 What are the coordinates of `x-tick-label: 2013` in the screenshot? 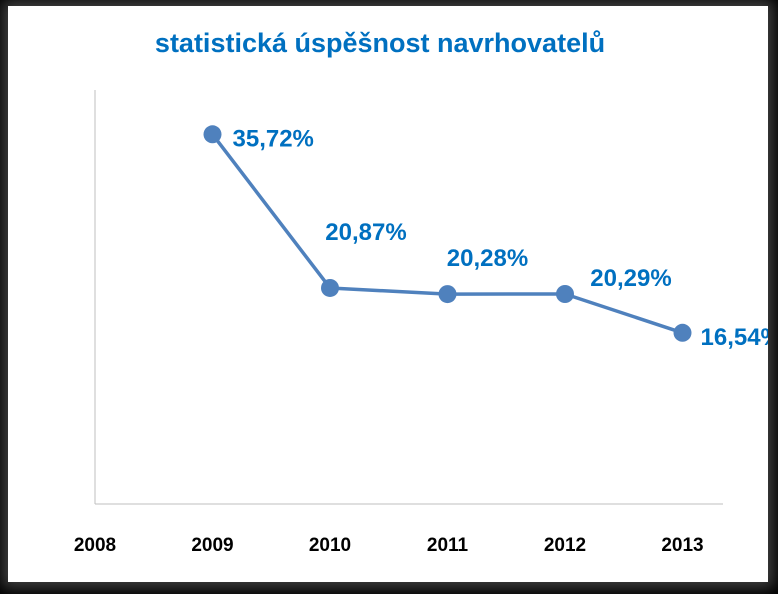 It's located at (682, 545).